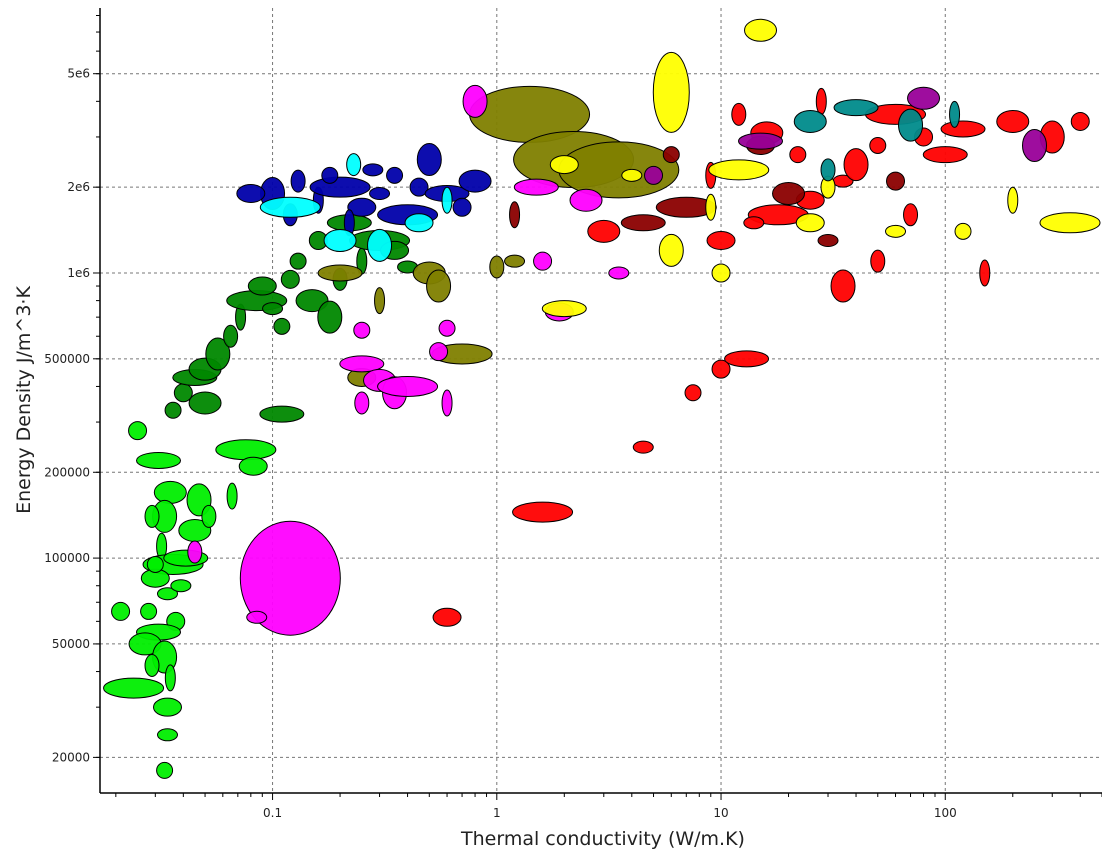 The width and height of the screenshot is (1102, 855). What do you see at coordinates (78, 74) in the screenshot?
I see `y-tick-label: 5e6` at bounding box center [78, 74].